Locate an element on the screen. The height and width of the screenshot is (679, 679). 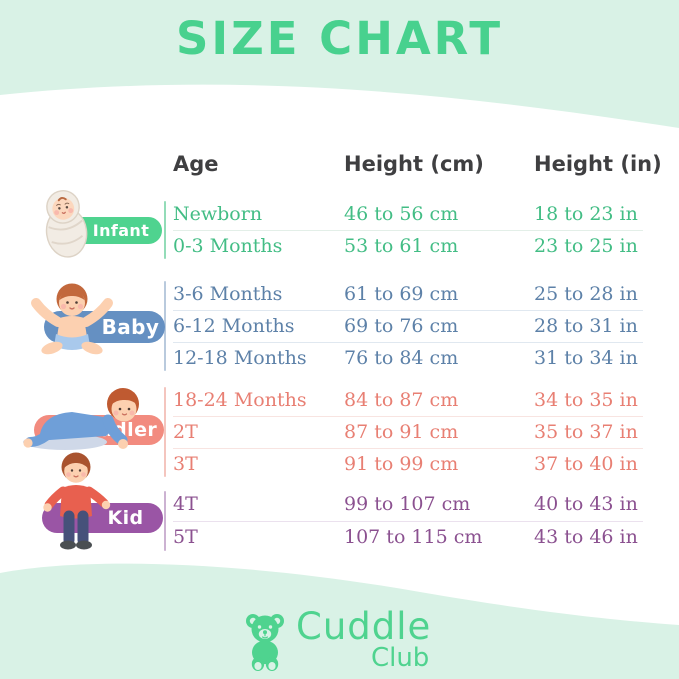
teddy-bear-icon is located at coordinates (265, 642).